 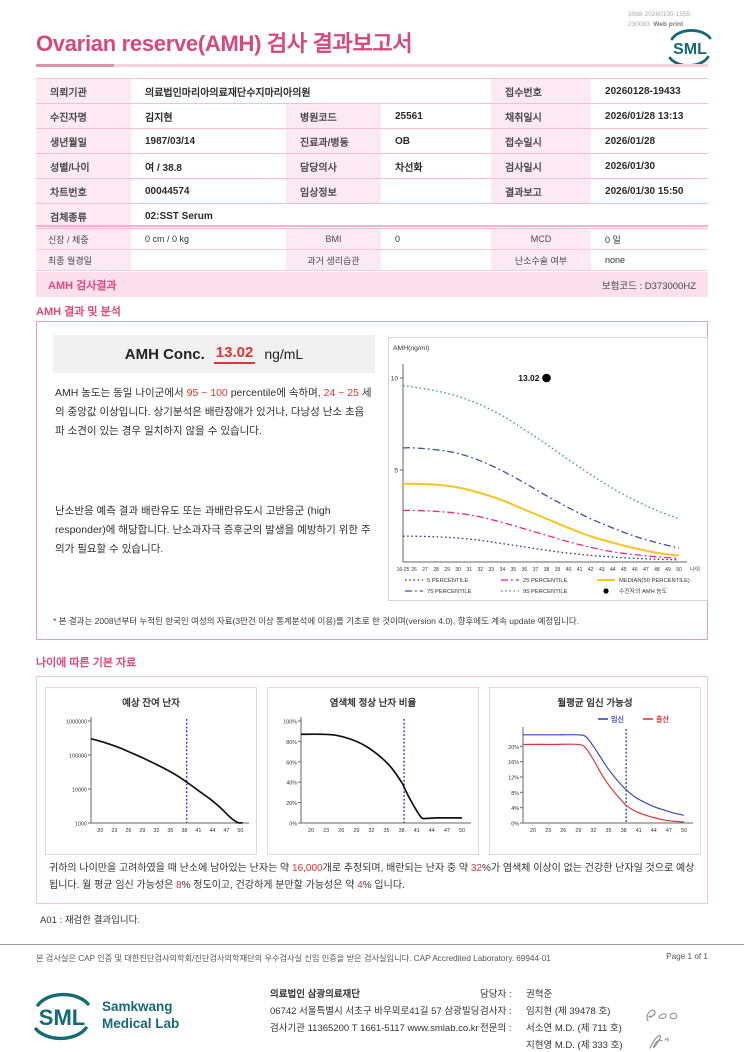 I want to click on field-label: 진료과/병동, so click(x=333, y=141).